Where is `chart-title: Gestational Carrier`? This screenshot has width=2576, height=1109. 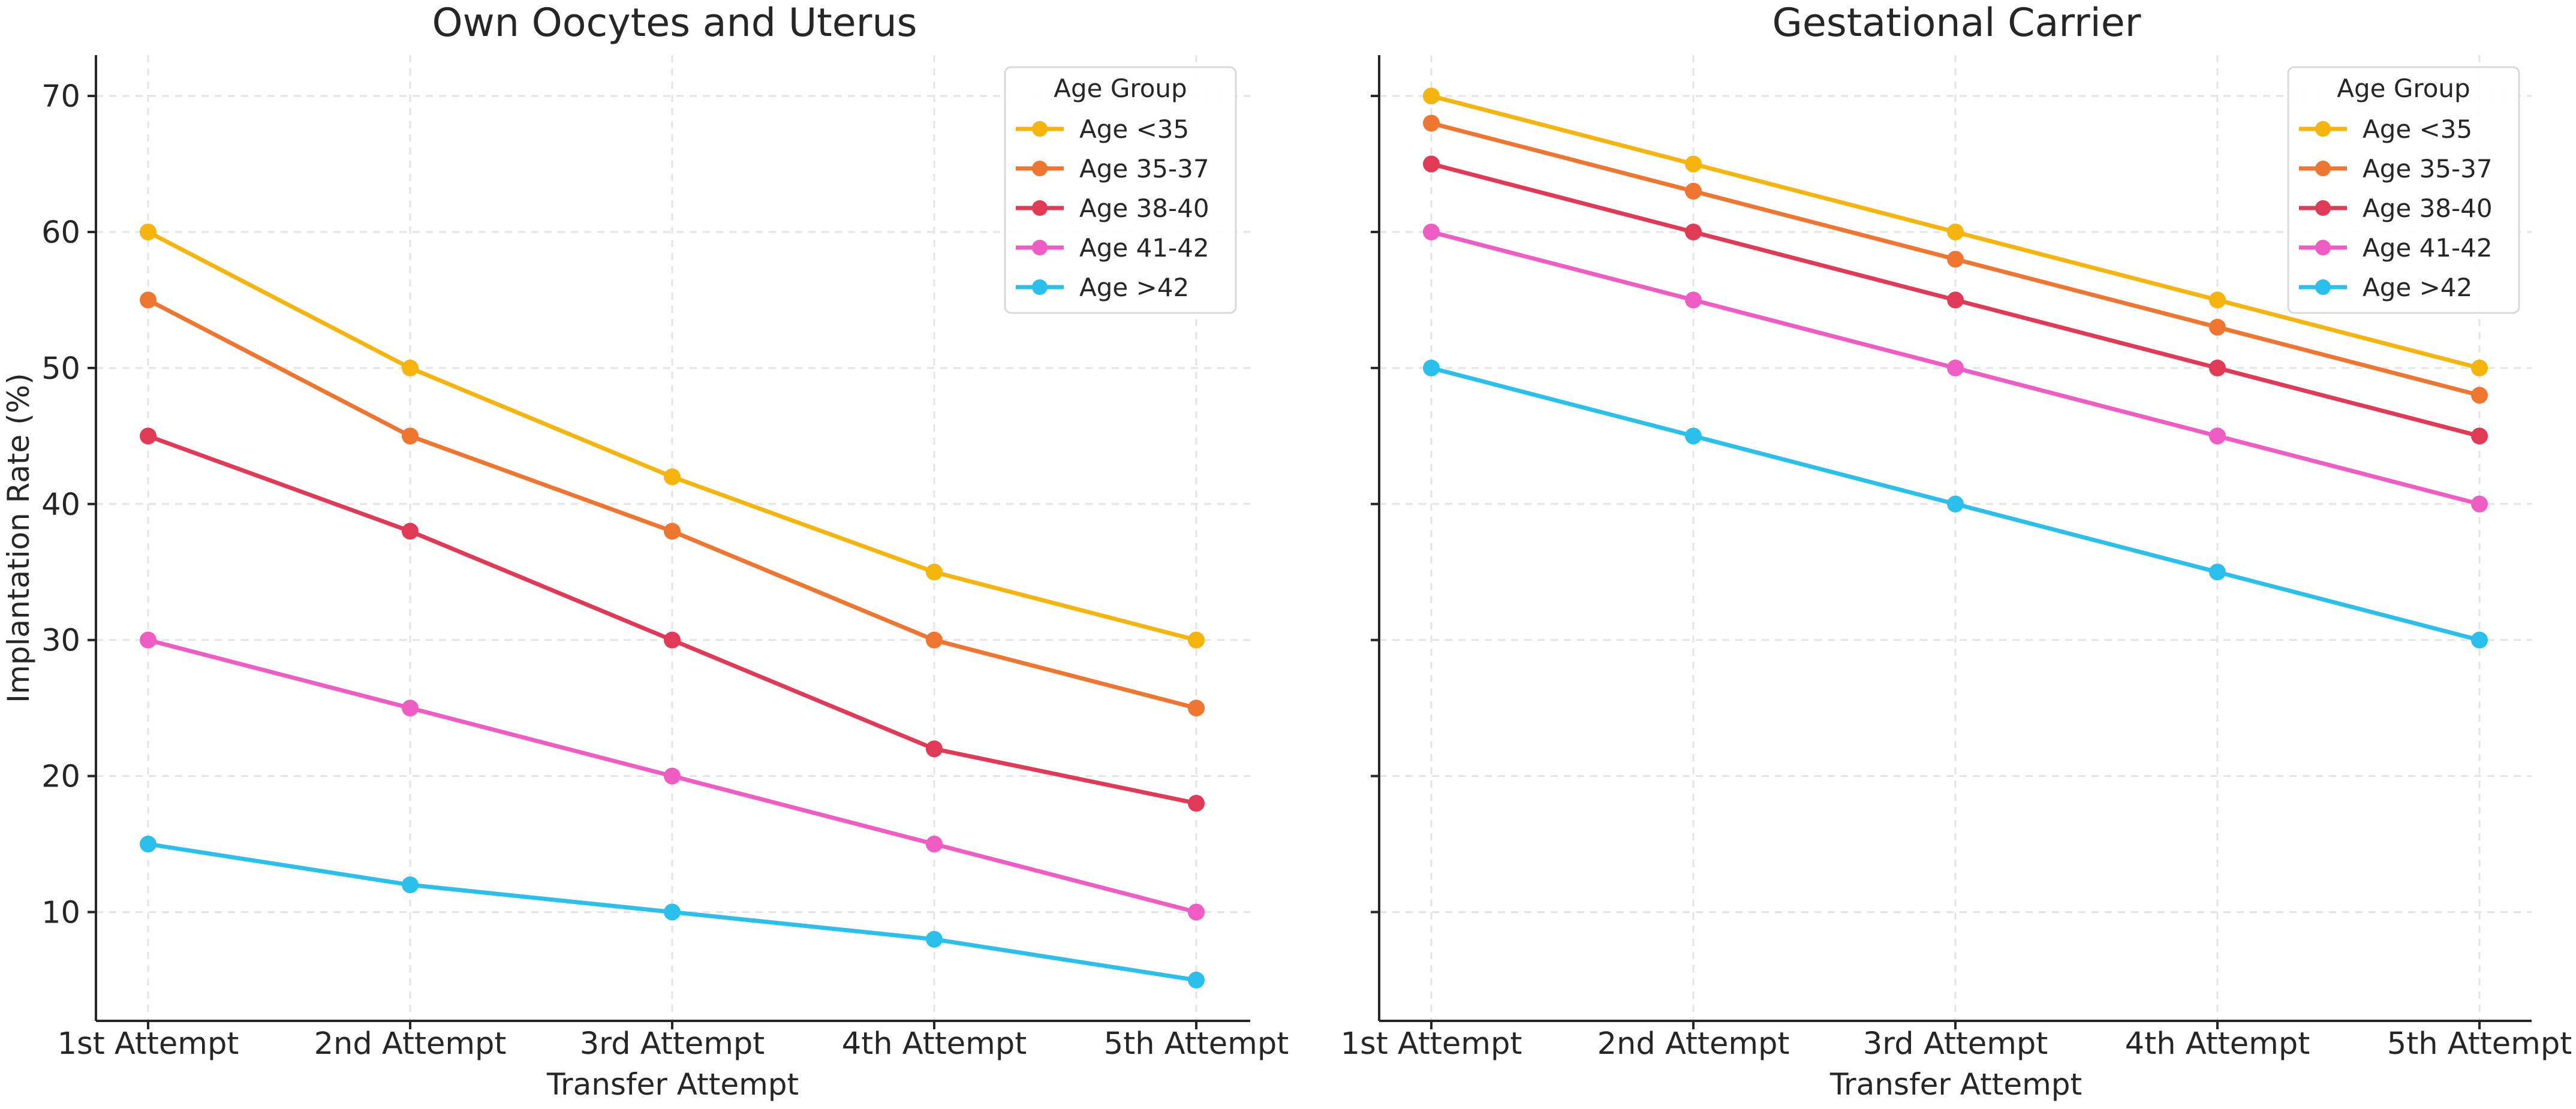
chart-title: Gestational Carrier is located at coordinates (1957, 23).